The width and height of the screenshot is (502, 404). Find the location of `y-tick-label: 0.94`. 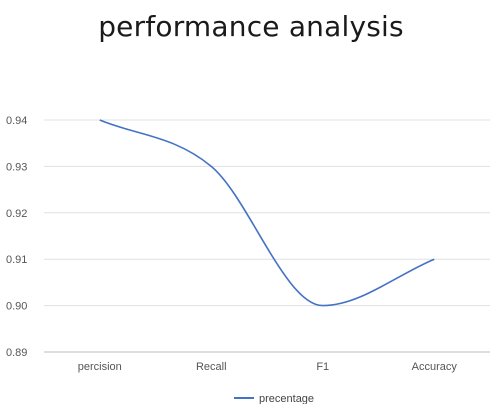

y-tick-label: 0.94 is located at coordinates (16, 121).